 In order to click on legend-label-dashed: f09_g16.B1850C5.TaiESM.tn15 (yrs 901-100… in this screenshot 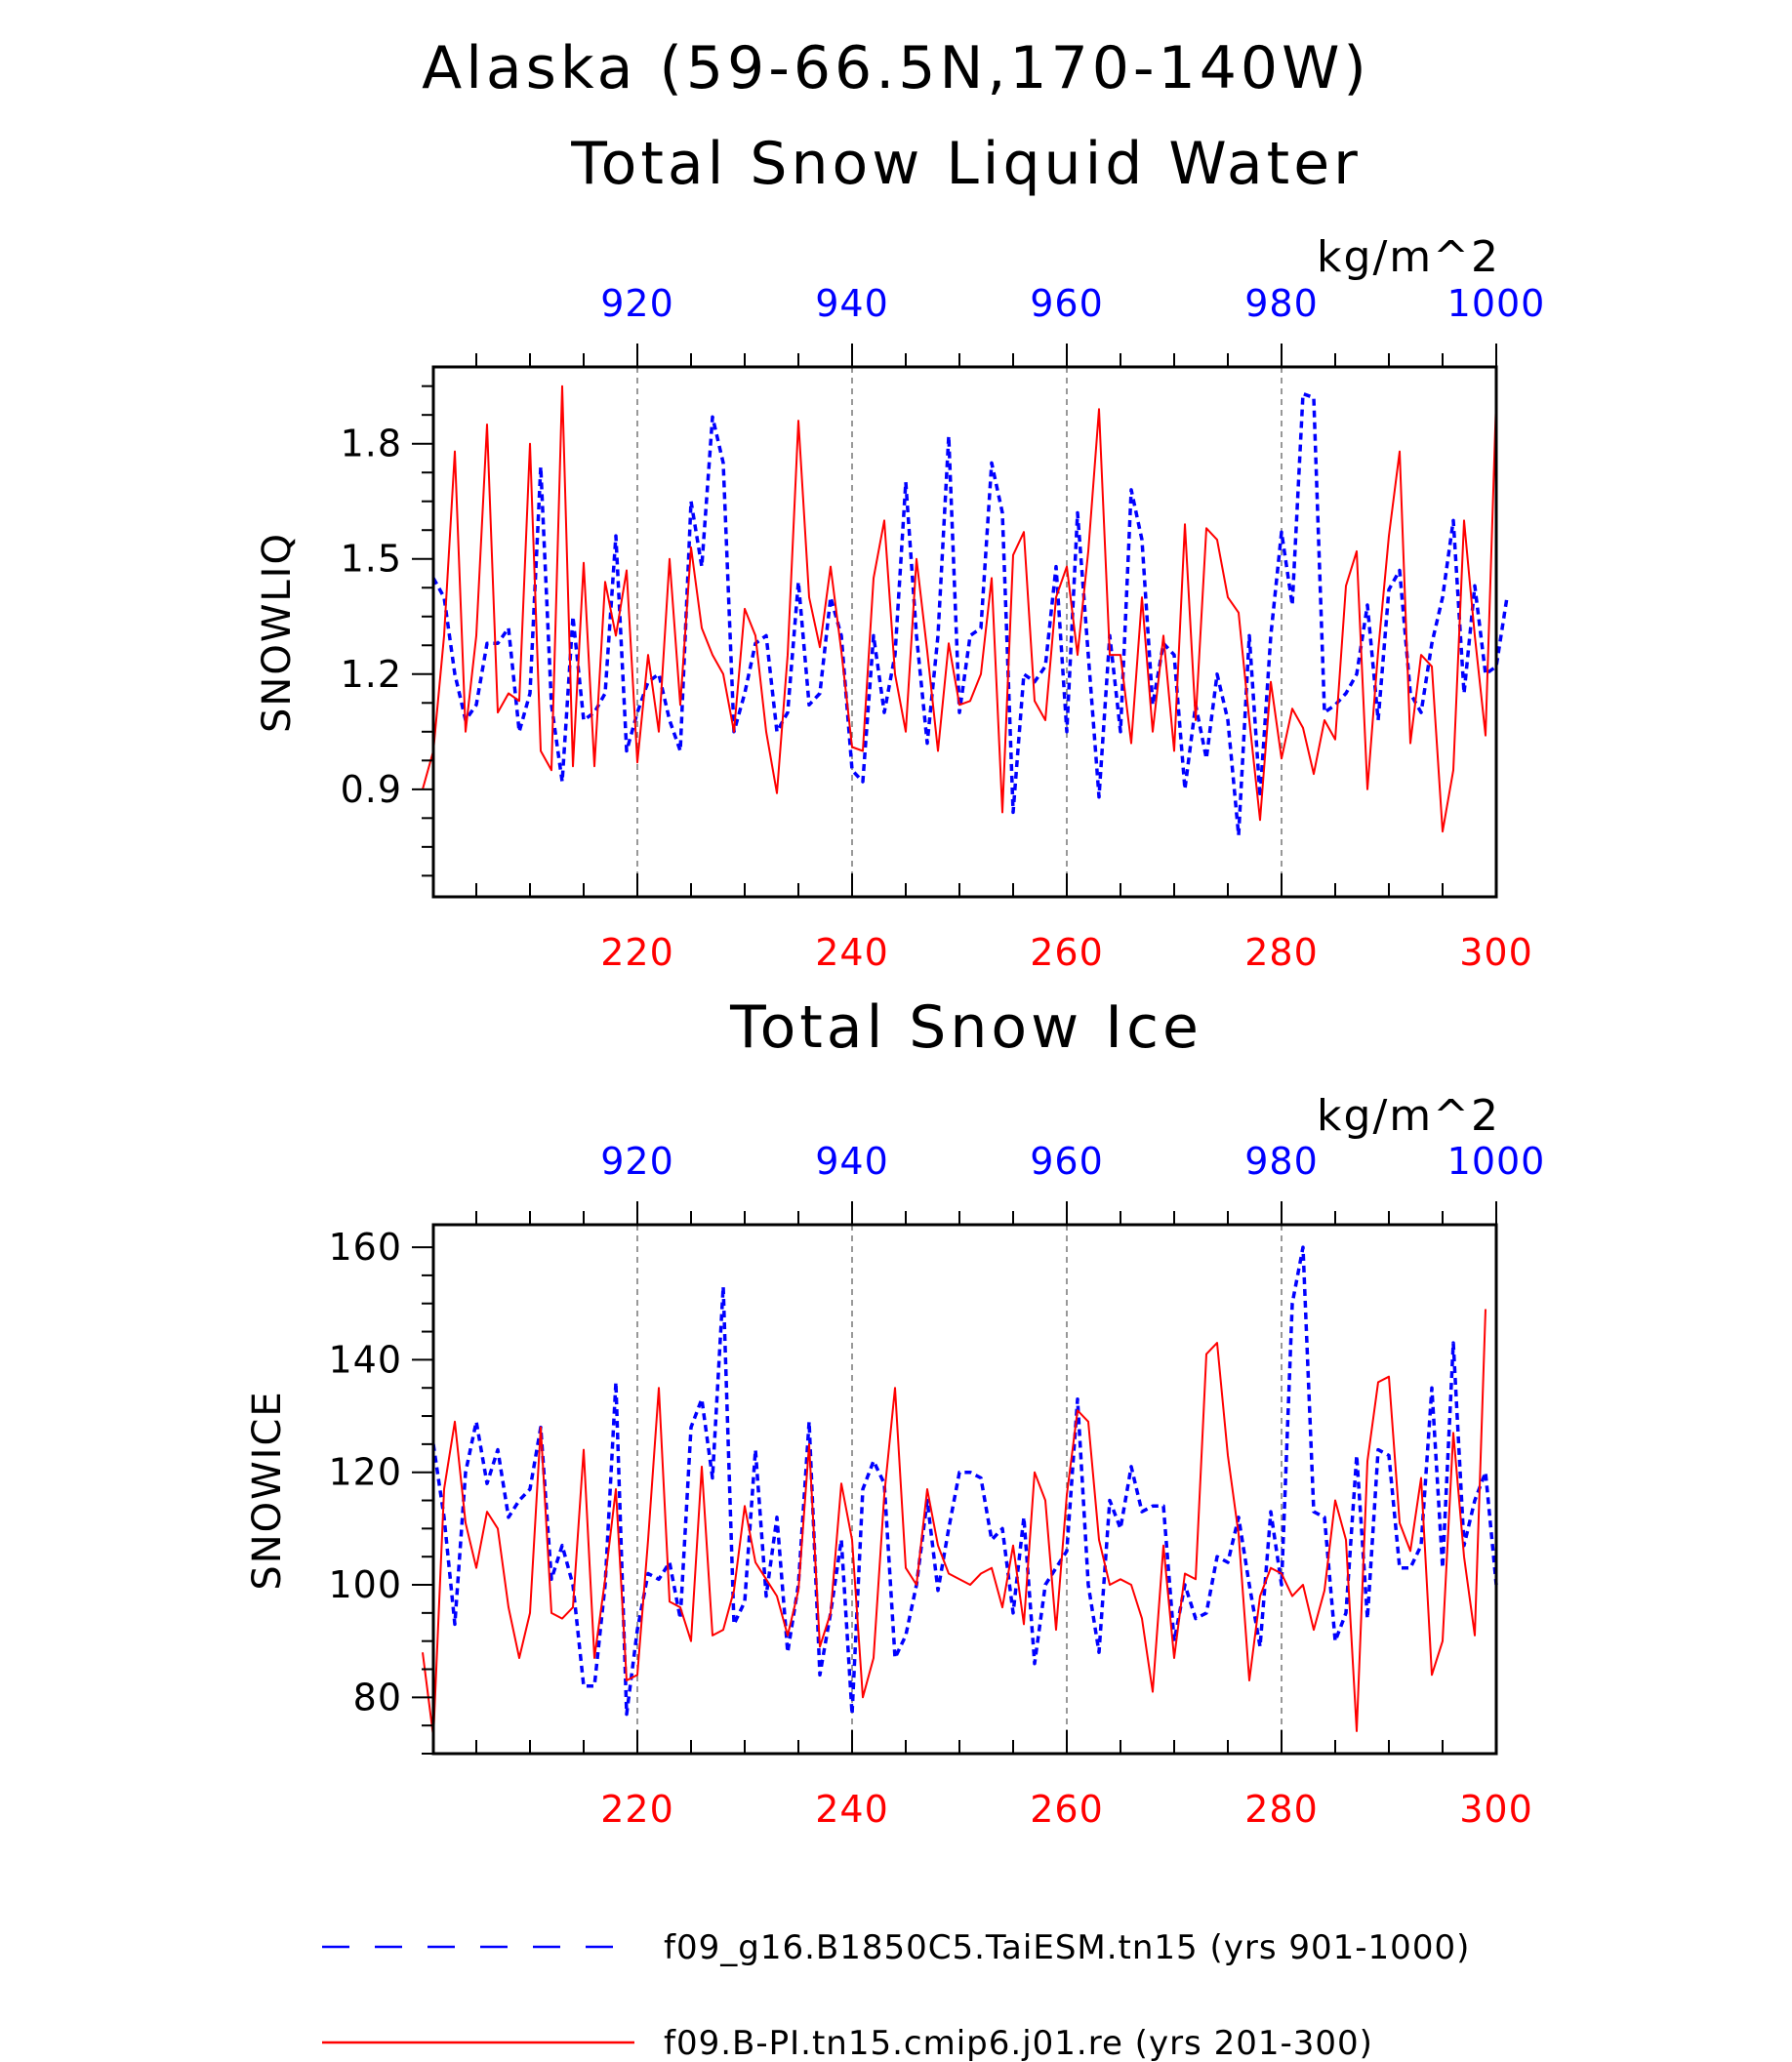, I will do `click(1067, 1947)`.